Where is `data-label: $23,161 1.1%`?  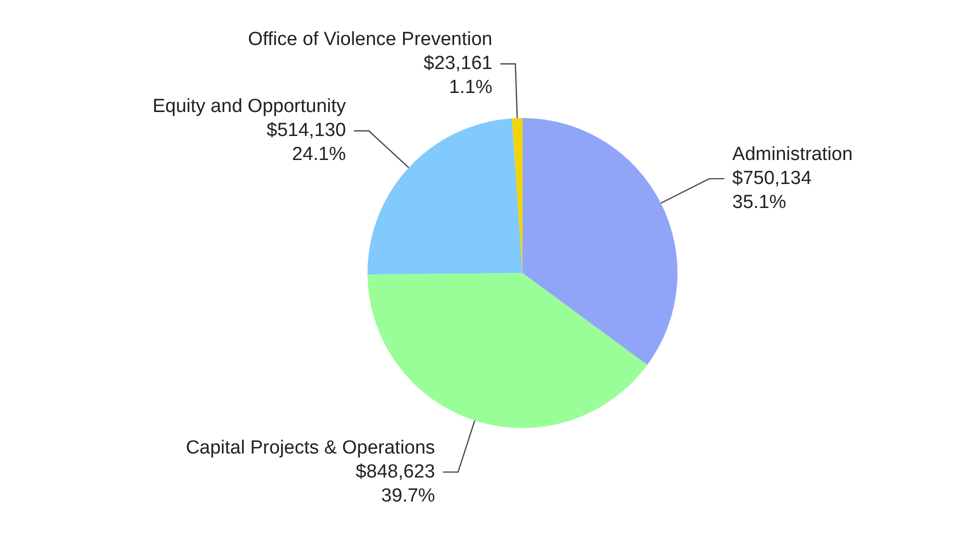
data-label: $23,161 1.1% is located at coordinates (458, 75).